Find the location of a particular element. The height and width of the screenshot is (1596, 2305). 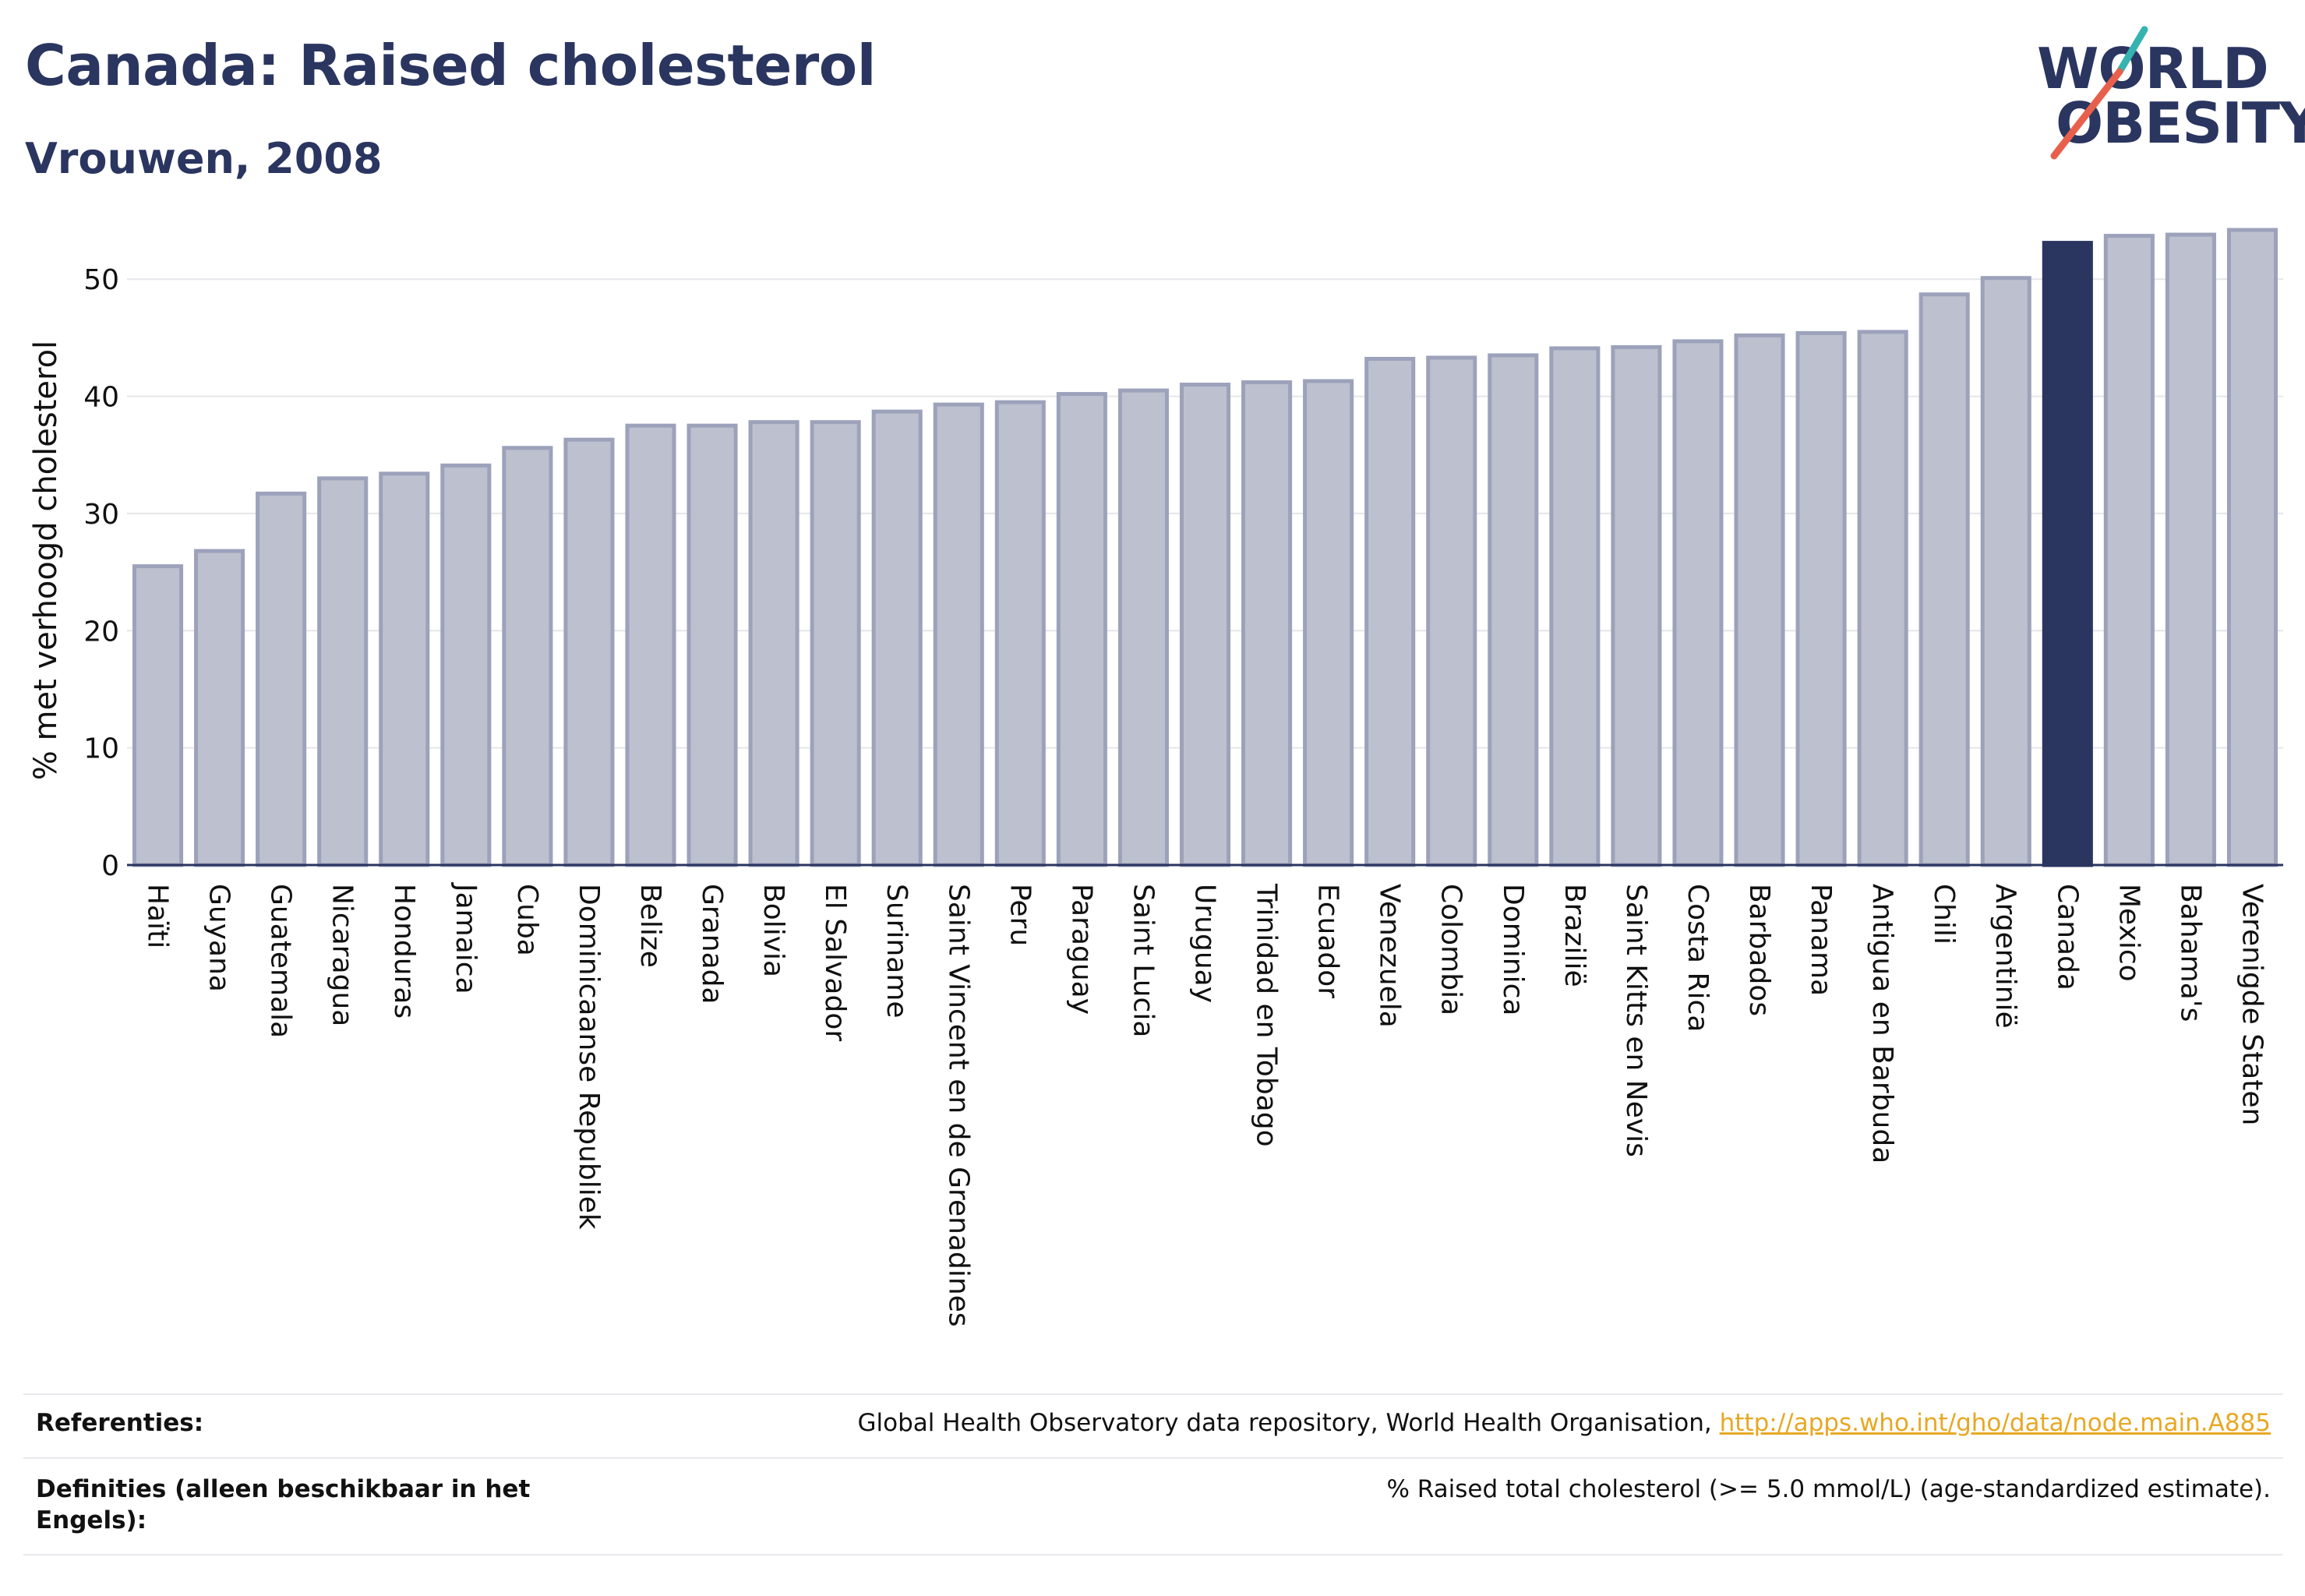

x-tick-label: Canada is located at coordinates (2067, 937).